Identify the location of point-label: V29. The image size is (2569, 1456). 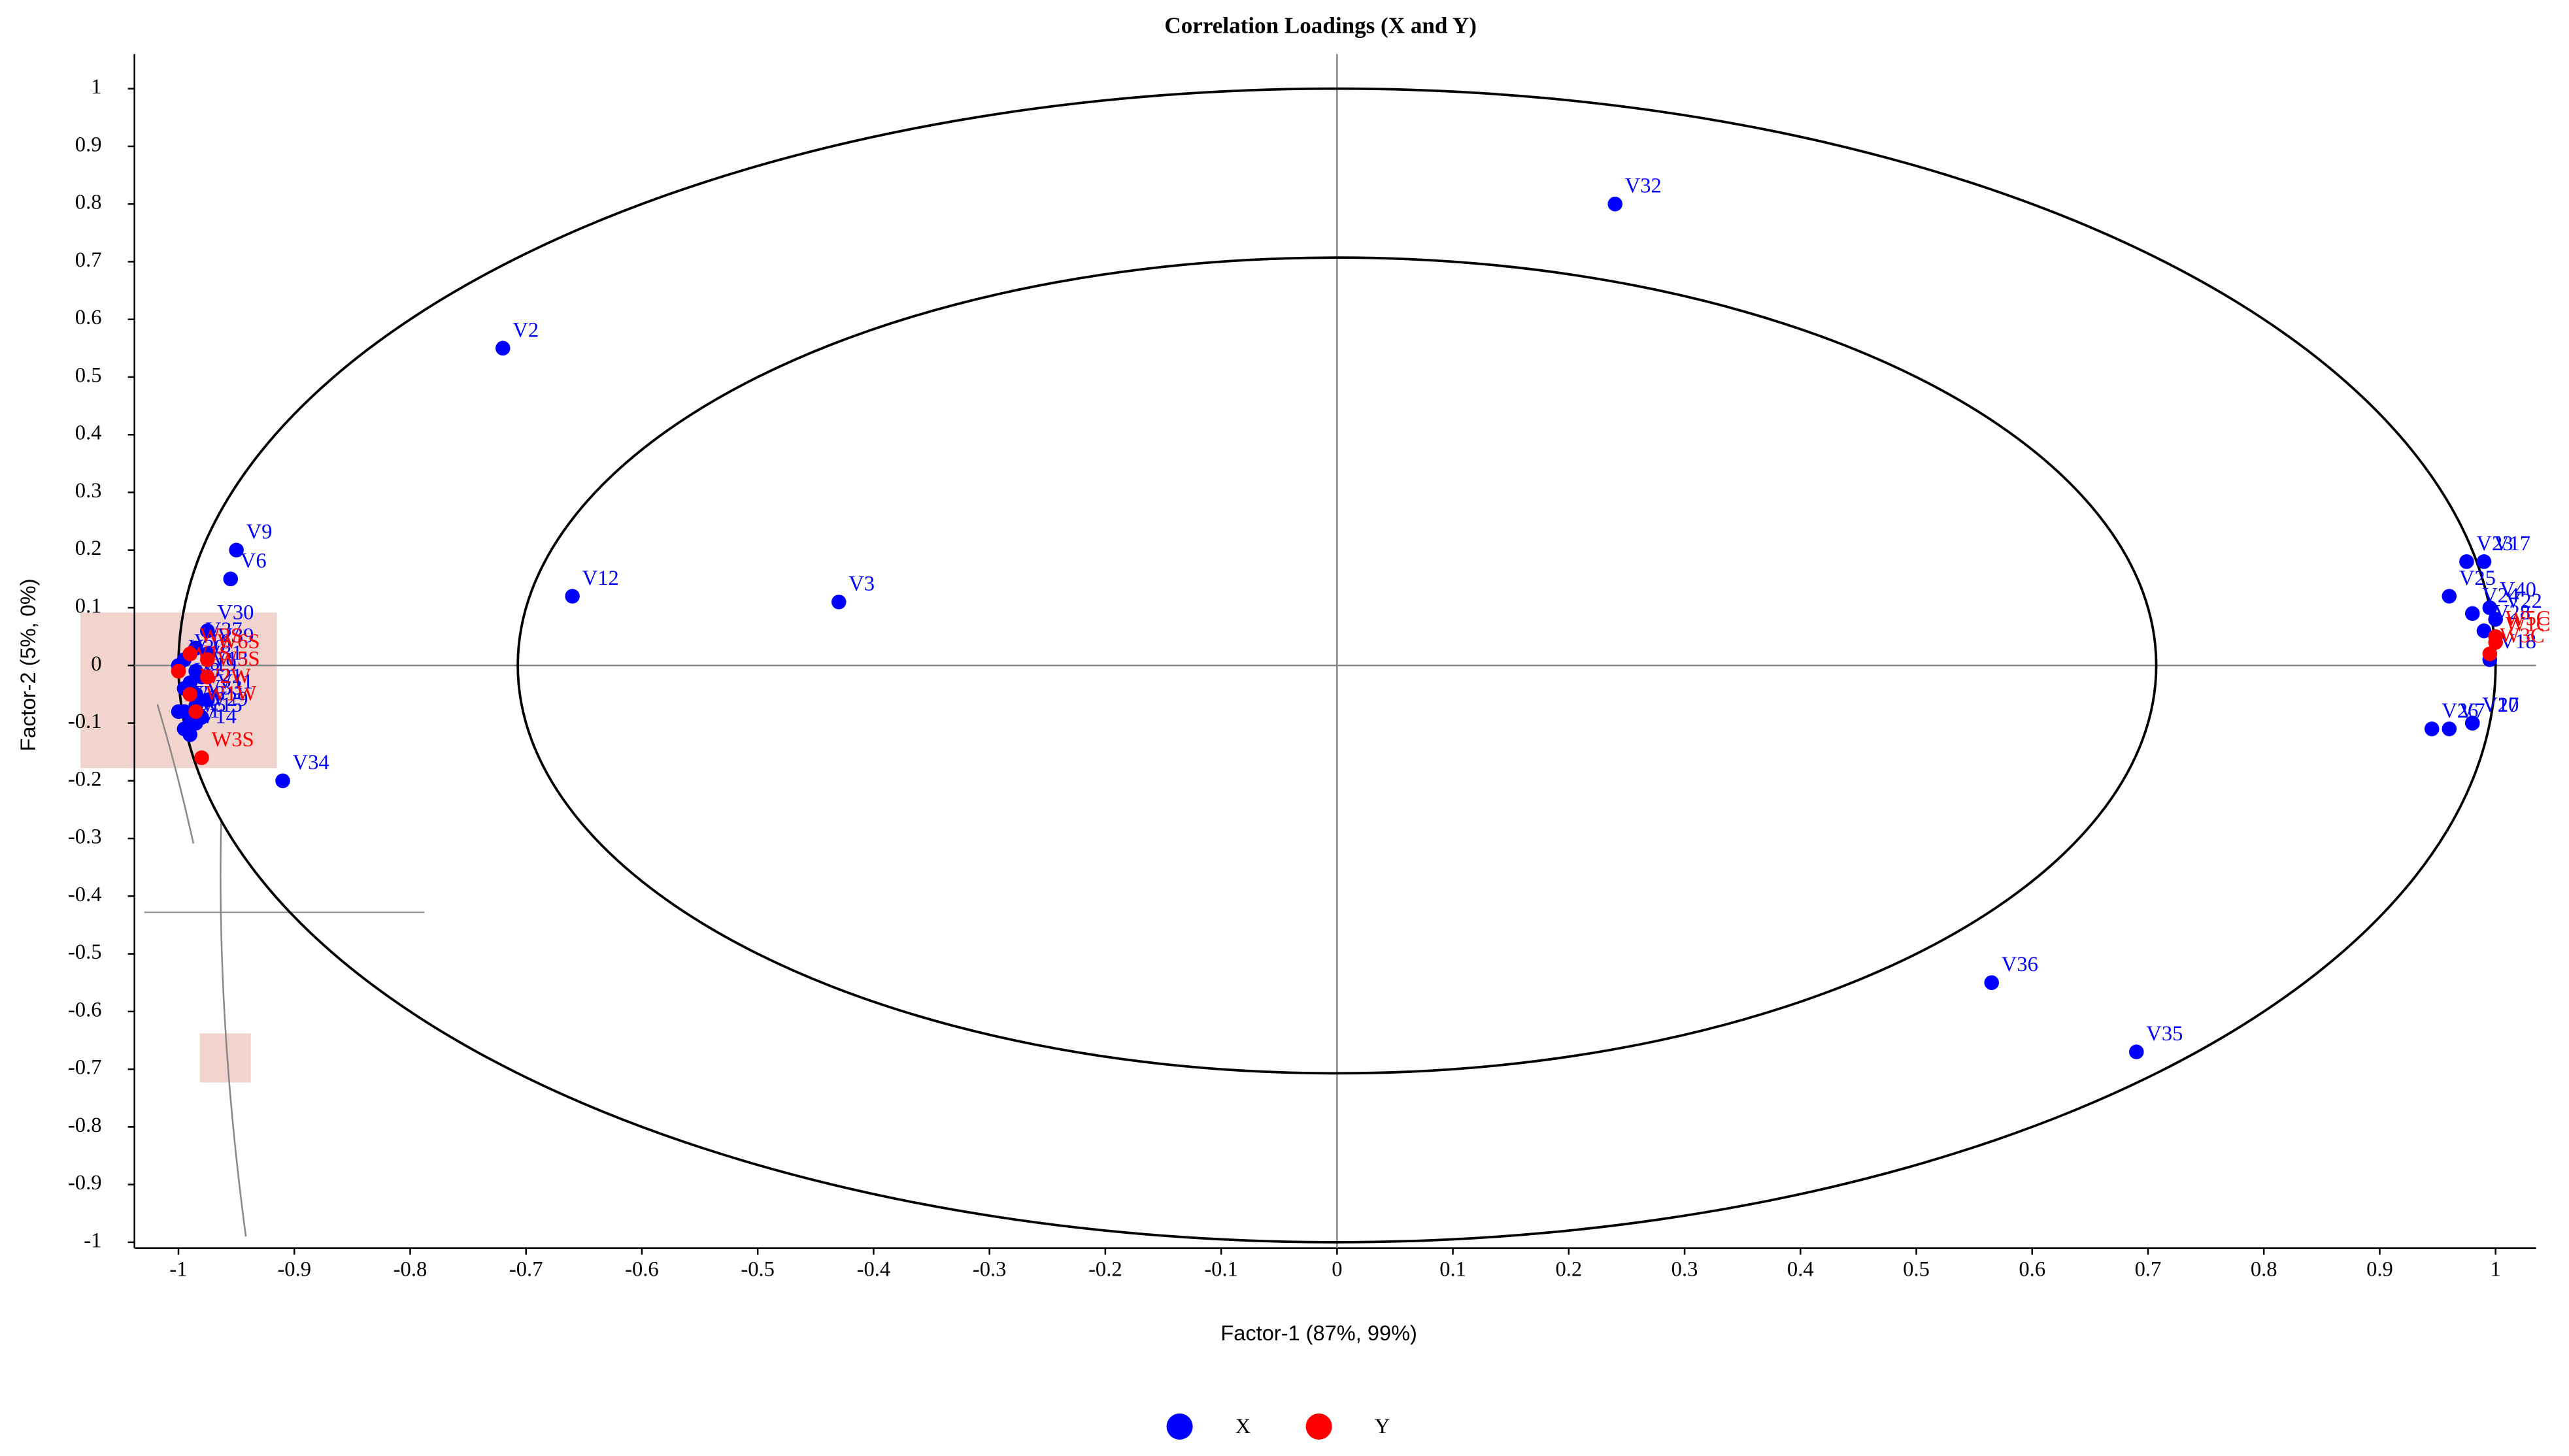
(230, 699).